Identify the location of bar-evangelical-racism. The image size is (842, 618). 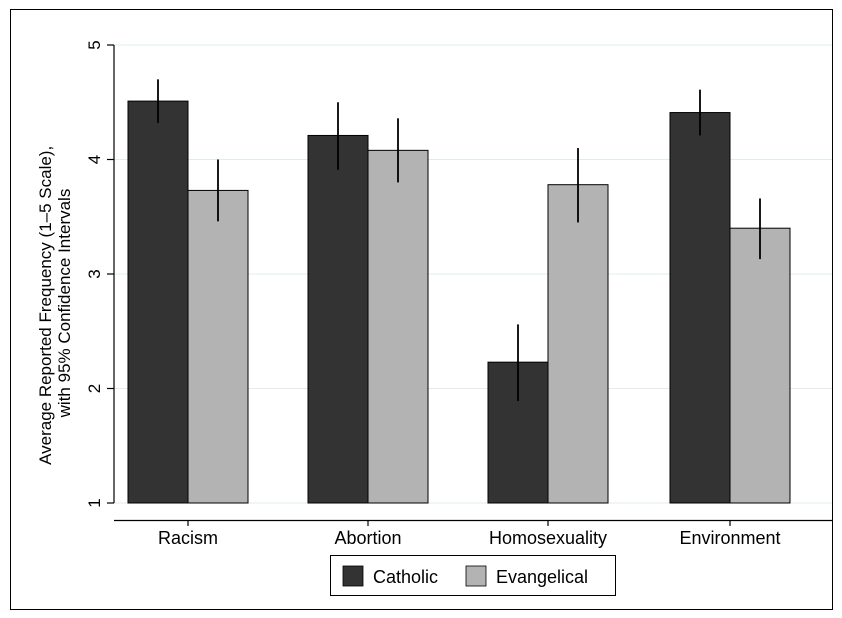
(218, 346).